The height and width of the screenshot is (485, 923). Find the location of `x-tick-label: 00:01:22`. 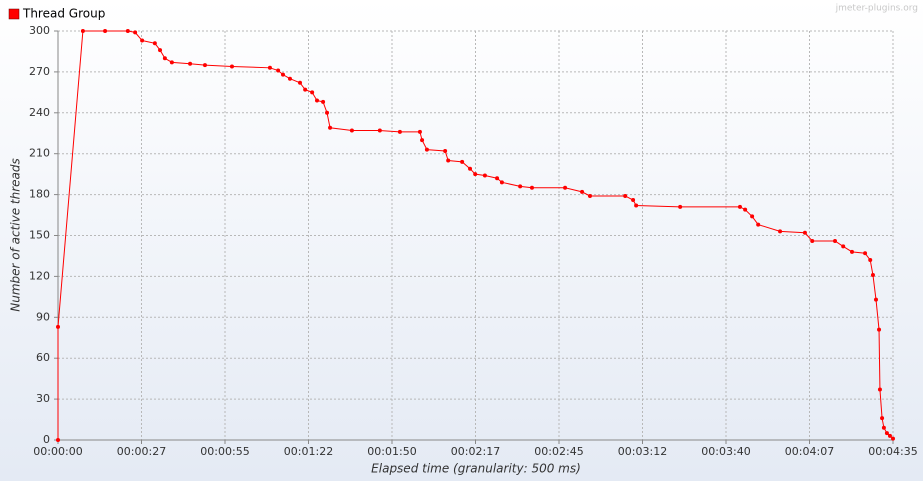

x-tick-label: 00:01:22 is located at coordinates (308, 451).